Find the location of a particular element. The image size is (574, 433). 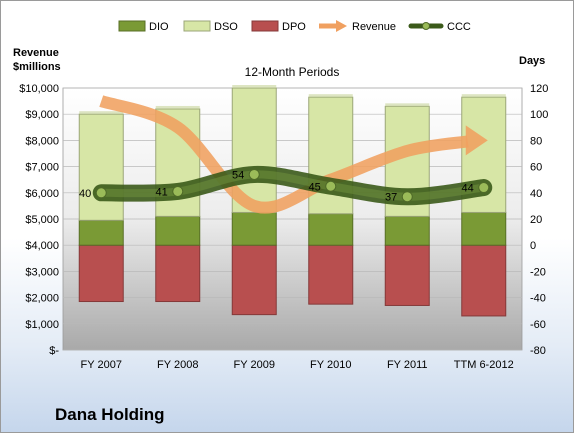

ccc-data-label: 37 is located at coordinates (391, 198).